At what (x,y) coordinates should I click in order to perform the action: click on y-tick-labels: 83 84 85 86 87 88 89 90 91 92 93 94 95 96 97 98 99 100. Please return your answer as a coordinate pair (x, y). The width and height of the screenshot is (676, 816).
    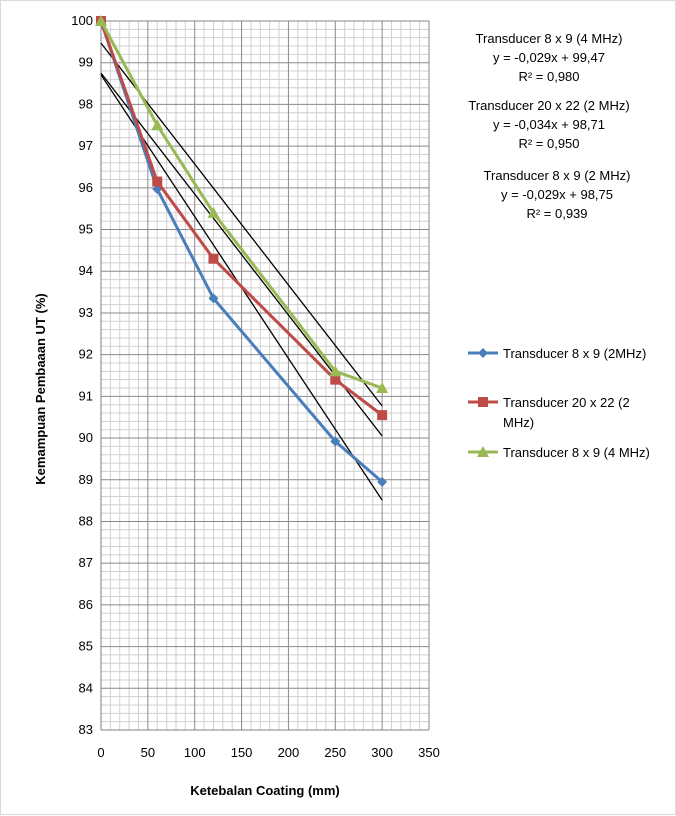
    Looking at the image, I should click on (82, 375).